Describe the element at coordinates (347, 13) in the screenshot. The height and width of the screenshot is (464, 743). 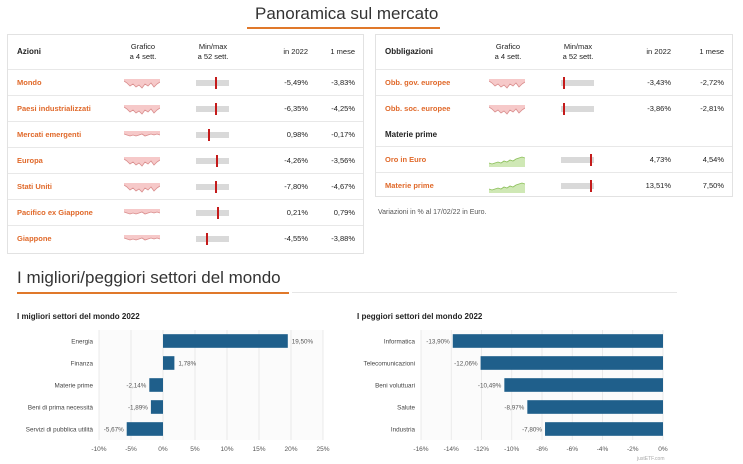
I see `panorama-title: Panoramica sul mercato` at that location.